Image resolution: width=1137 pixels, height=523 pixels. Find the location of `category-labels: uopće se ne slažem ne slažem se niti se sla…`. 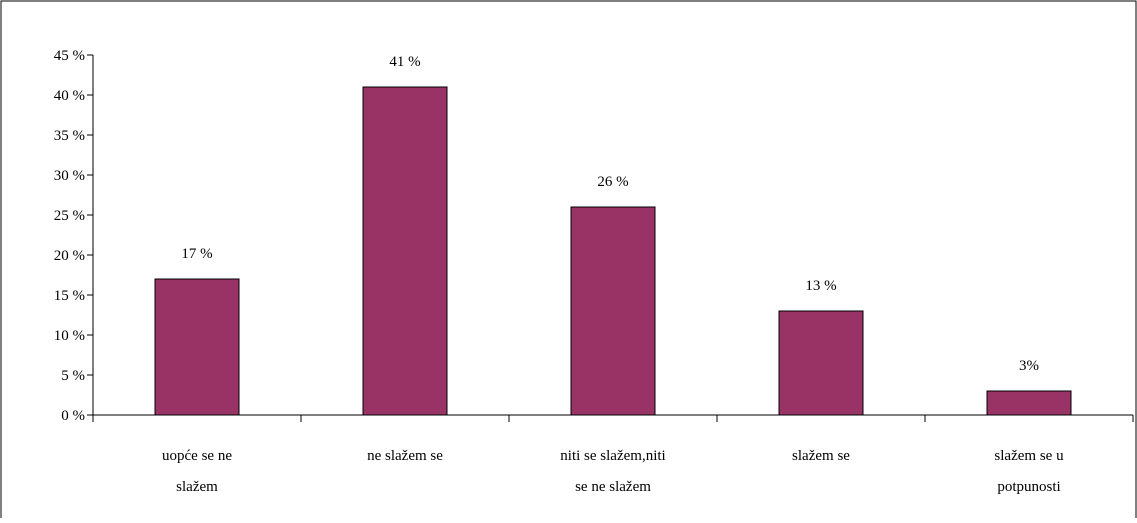

category-labels: uopće se ne slažem ne slažem se niti se sla… is located at coordinates (613, 471).